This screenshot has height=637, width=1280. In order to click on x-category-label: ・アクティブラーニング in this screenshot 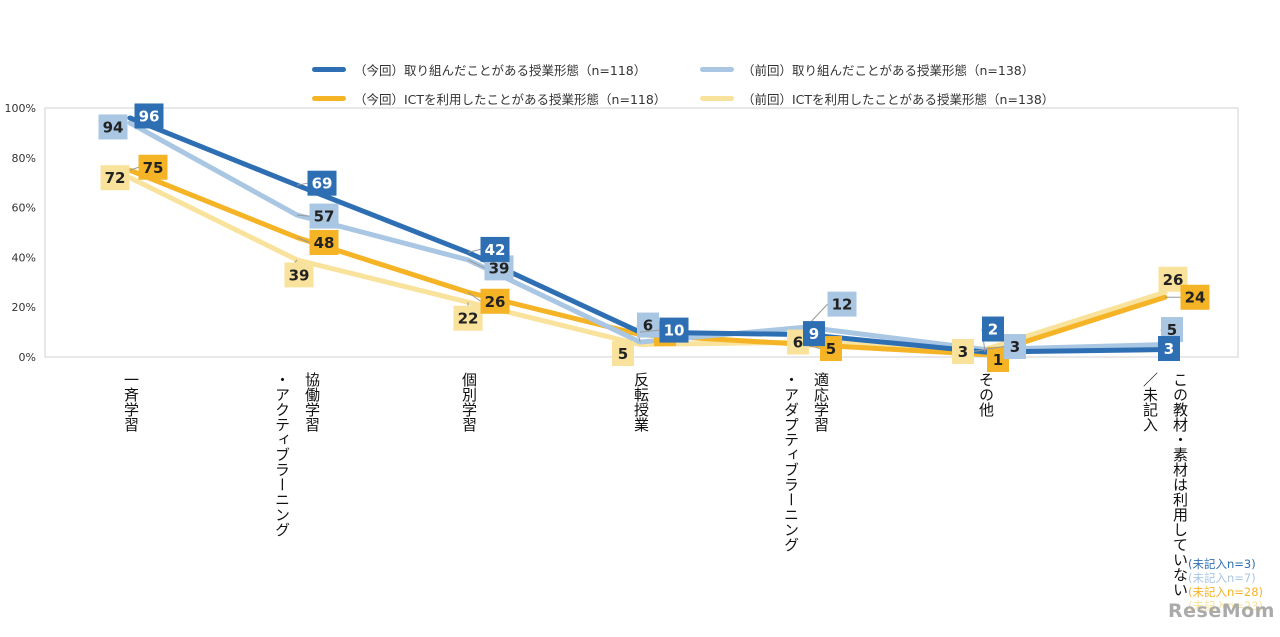, I will do `click(282, 454)`.